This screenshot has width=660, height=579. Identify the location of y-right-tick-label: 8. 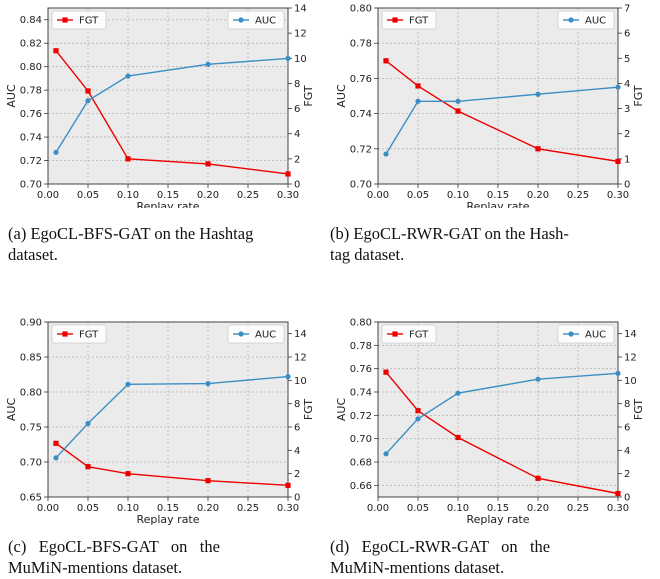
(297, 404).